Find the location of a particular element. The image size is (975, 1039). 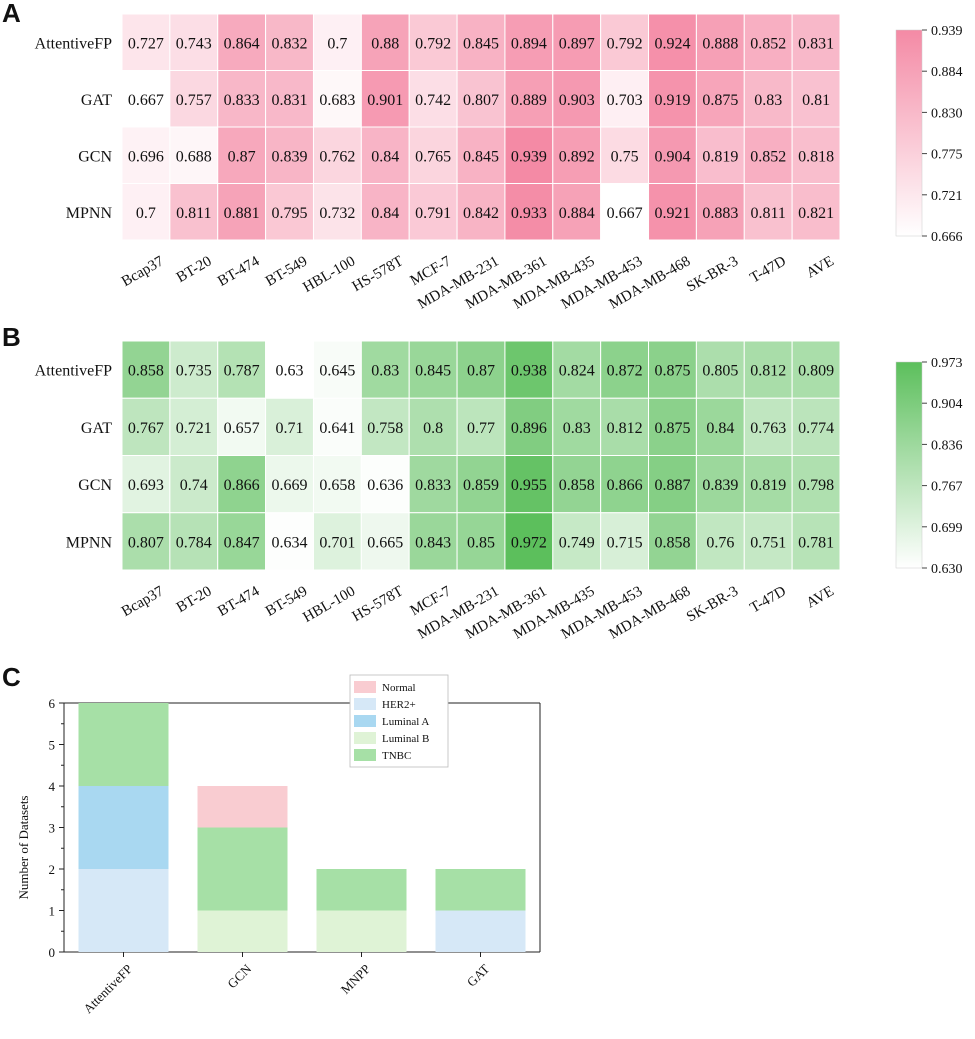

colorbar-tick-label: 0.884 is located at coordinates (947, 72).